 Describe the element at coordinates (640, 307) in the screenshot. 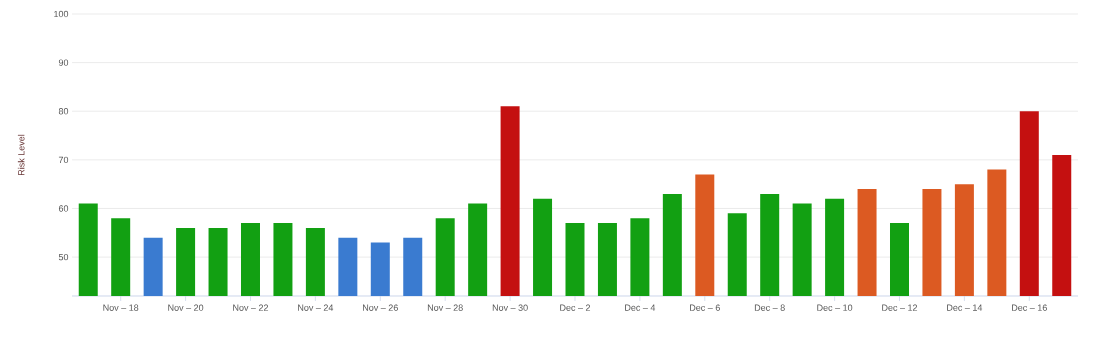

I see `x-tick-label: Dec – 4` at that location.